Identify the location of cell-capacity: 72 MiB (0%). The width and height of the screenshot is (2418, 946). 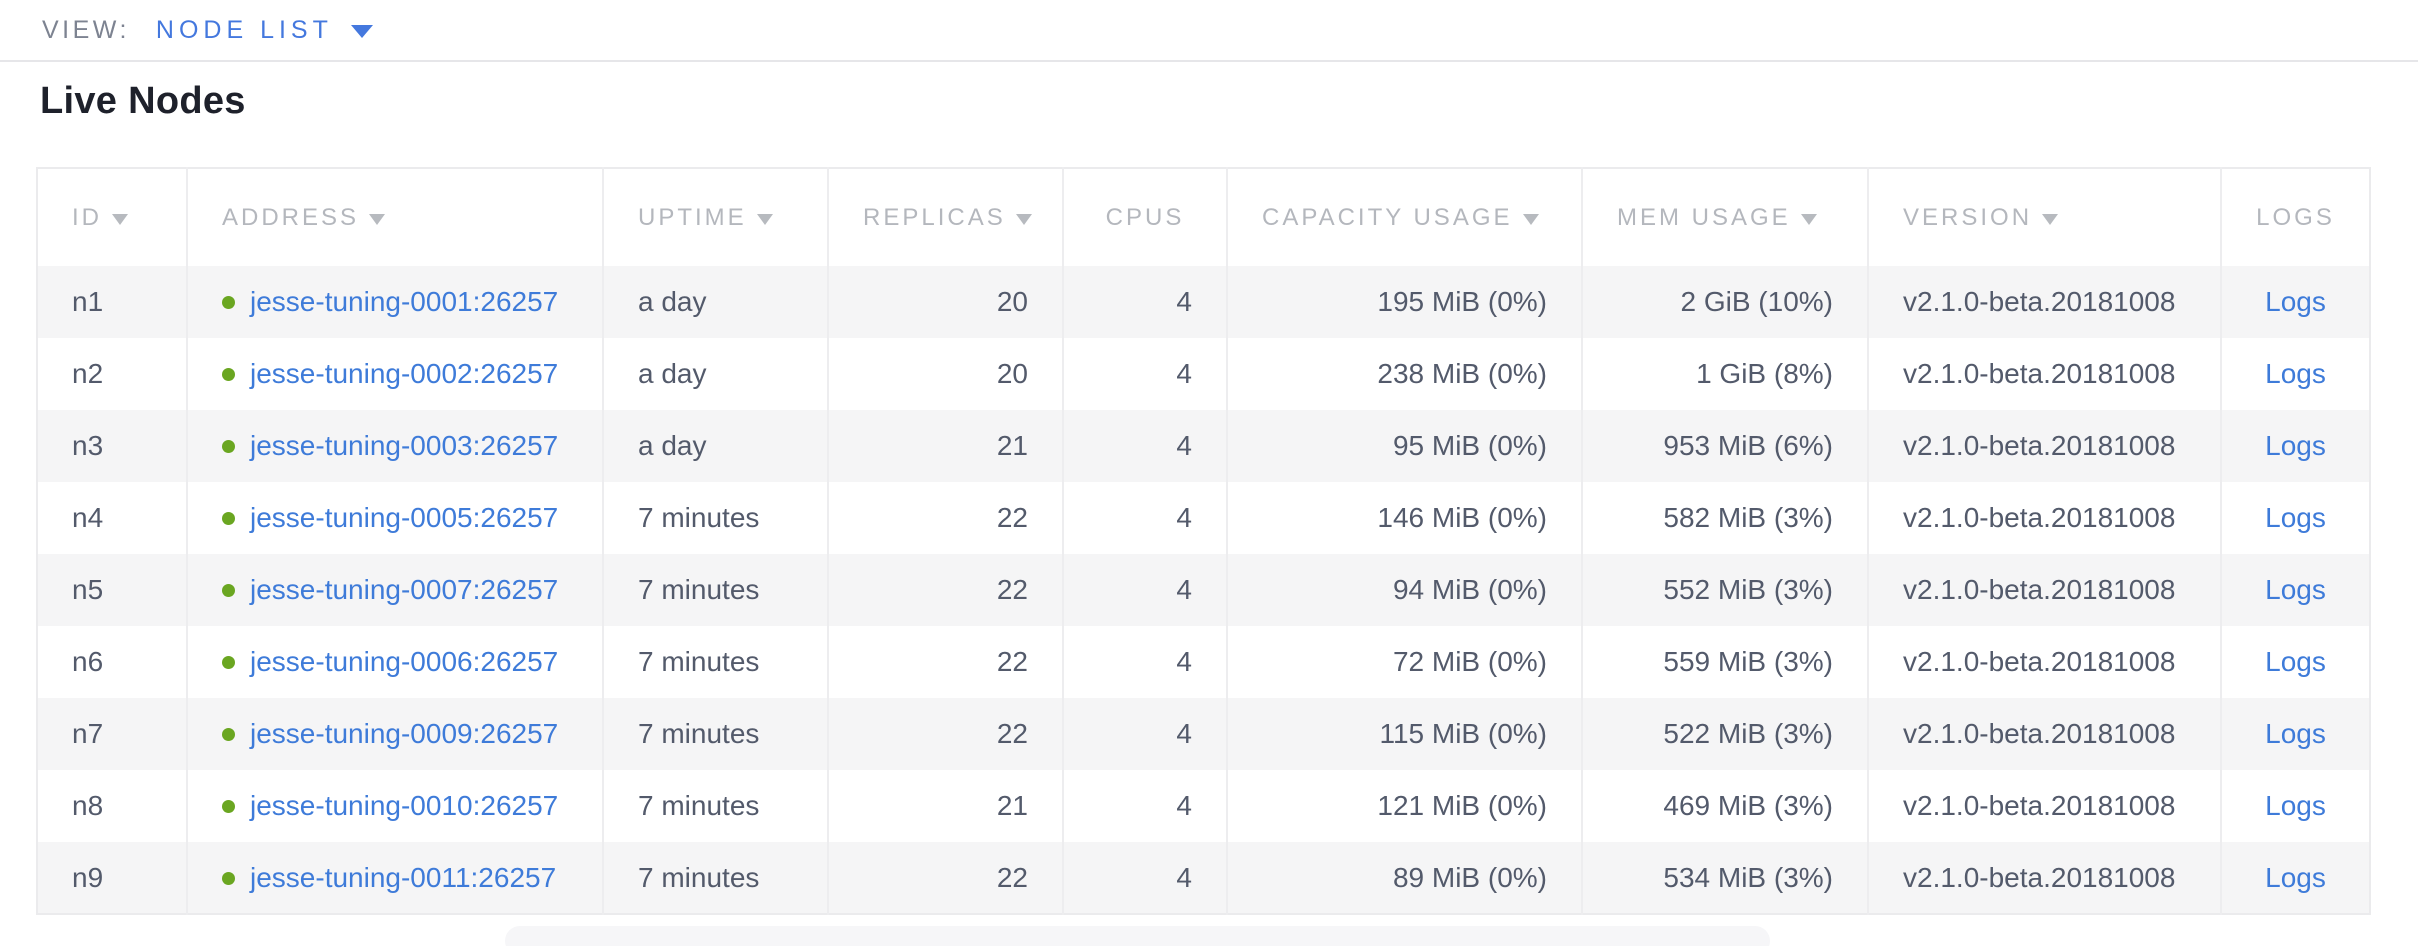
(1405, 662).